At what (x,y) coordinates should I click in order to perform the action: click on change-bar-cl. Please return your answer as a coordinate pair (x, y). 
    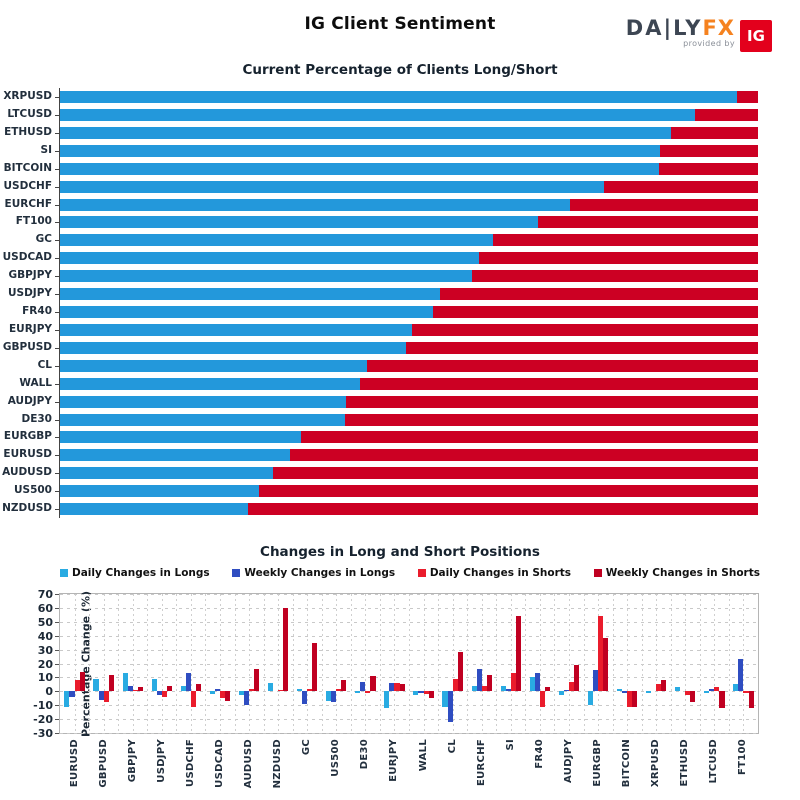
    Looking at the image, I should click on (460, 672).